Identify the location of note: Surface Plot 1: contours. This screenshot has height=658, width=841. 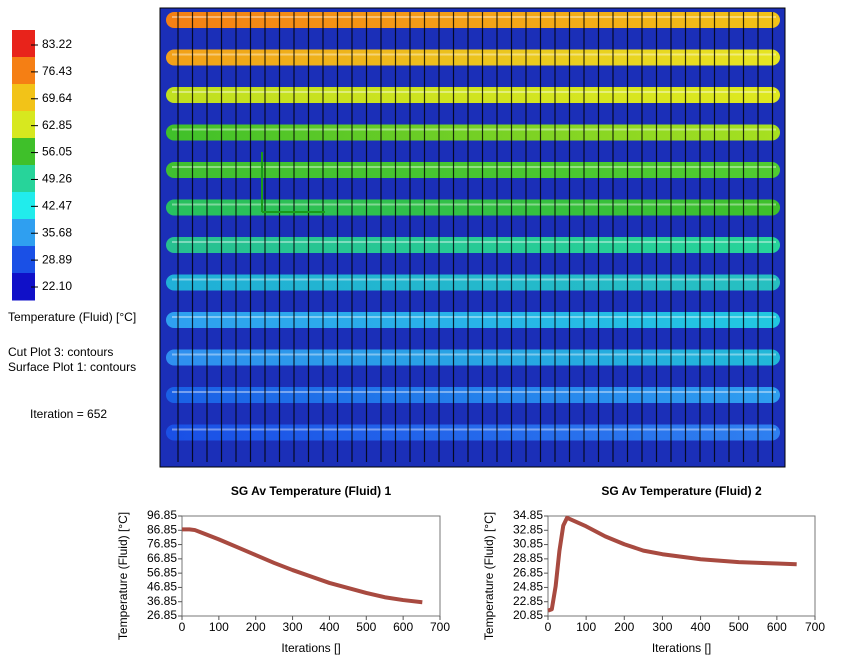
(72, 367).